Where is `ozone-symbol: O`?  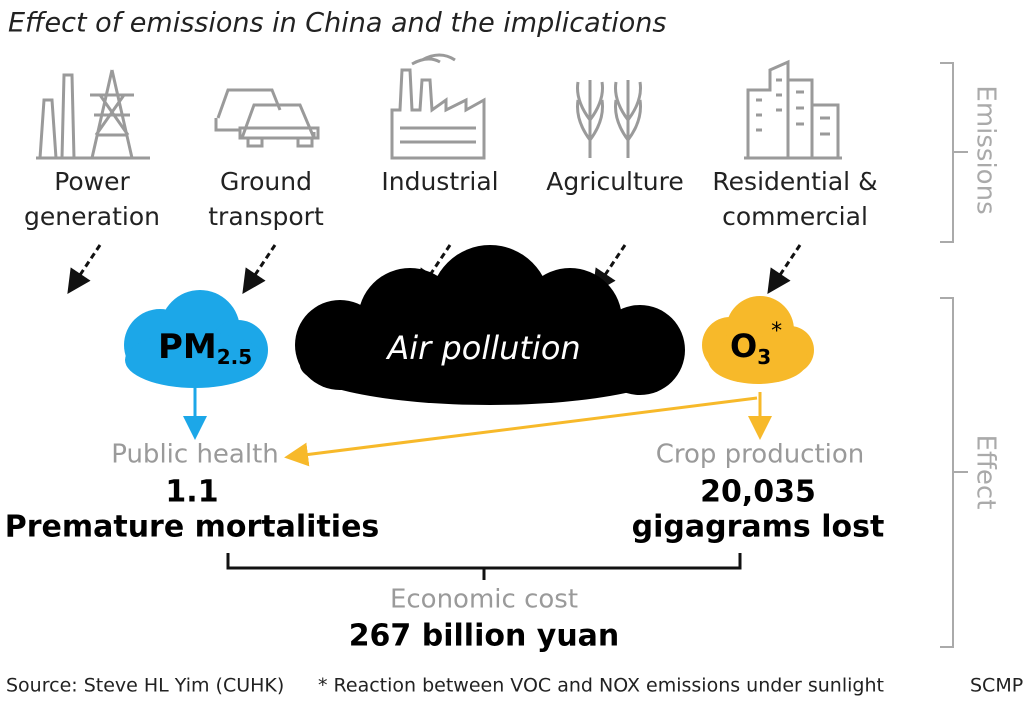 ozone-symbol: O is located at coordinates (743, 346).